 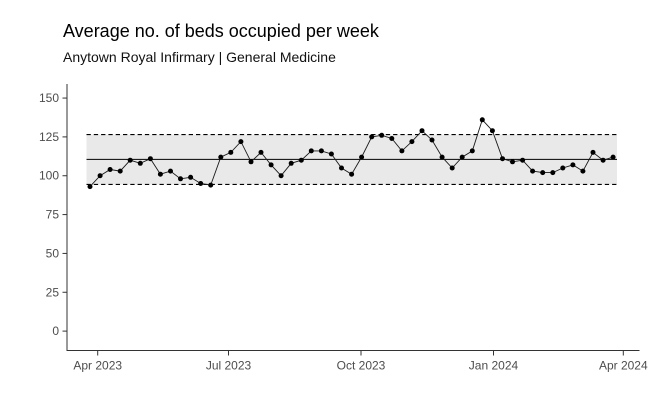 I want to click on y-axis-tick-label: 75, so click(x=53, y=215).